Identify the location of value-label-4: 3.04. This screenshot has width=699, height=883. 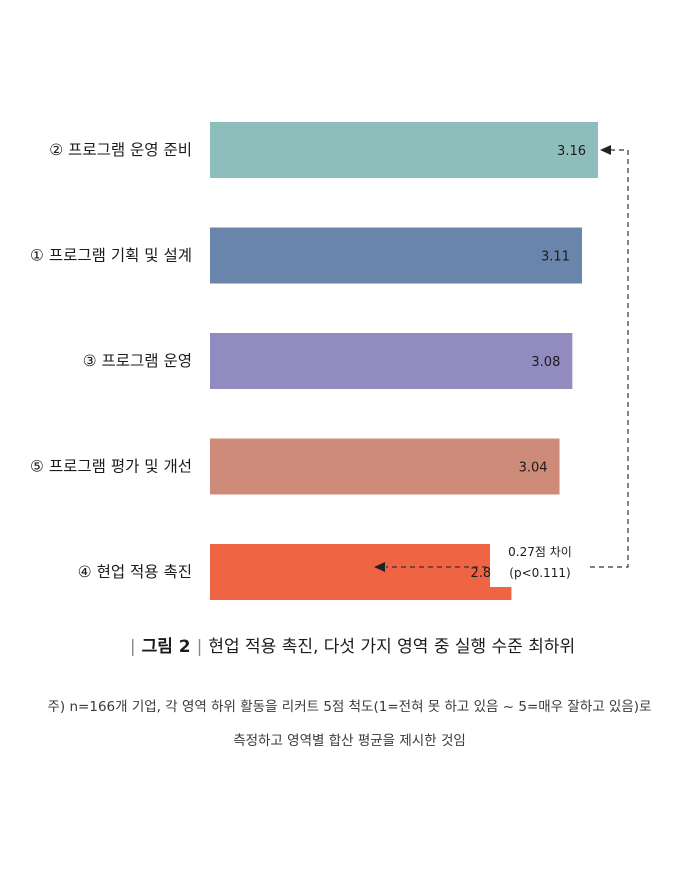
(533, 468).